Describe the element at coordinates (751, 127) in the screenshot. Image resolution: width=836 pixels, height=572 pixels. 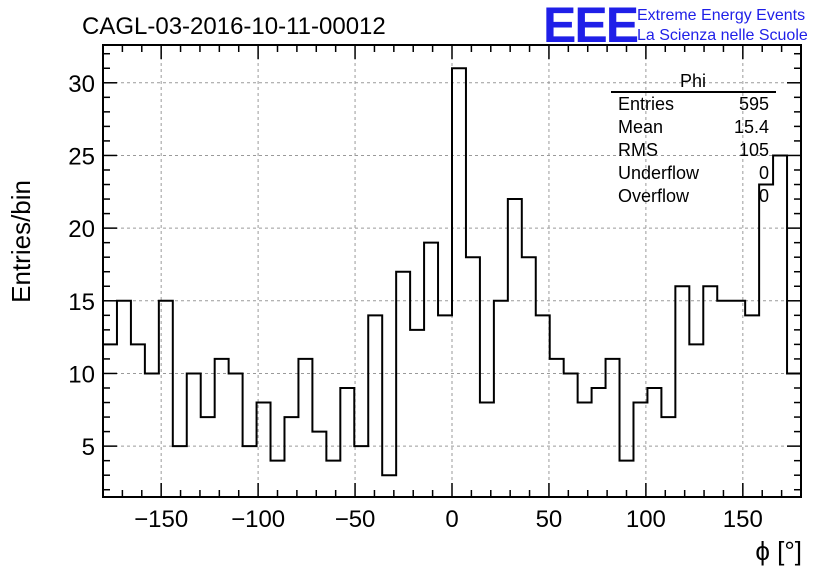
I see `stats-value-mean: 15.4` at that location.